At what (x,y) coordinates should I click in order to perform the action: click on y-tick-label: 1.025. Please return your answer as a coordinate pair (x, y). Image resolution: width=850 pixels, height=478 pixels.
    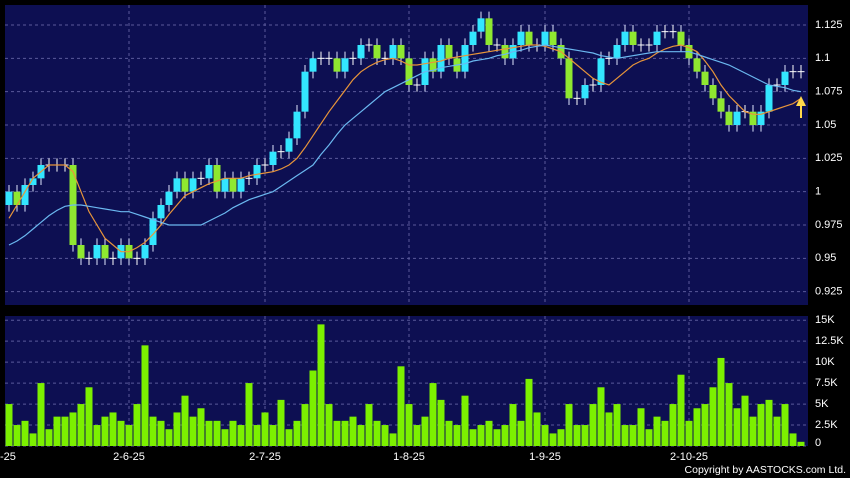
    Looking at the image, I should click on (829, 158).